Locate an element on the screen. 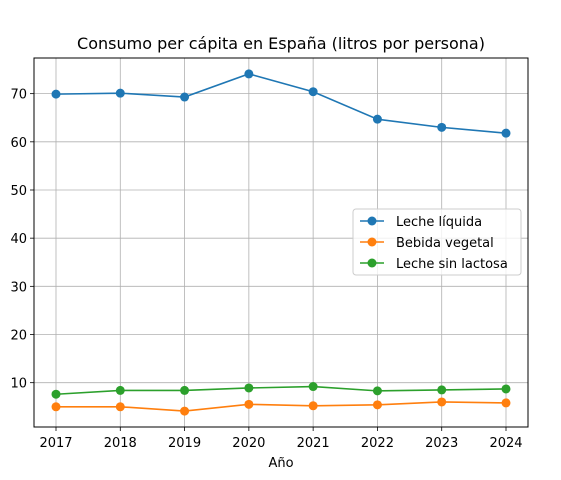 The image size is (561, 480). y-tick-label: 40 is located at coordinates (18, 239).